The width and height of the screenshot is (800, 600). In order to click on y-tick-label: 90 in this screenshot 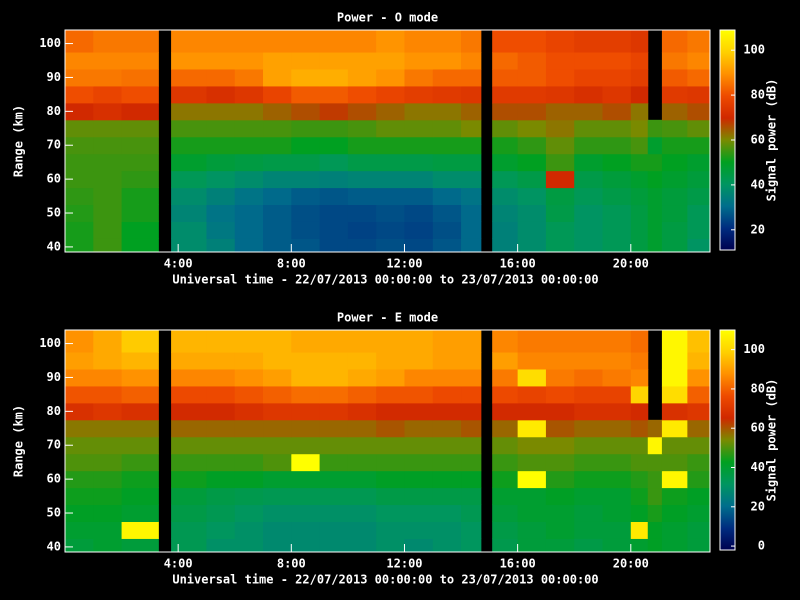, I will do `click(54, 77)`.